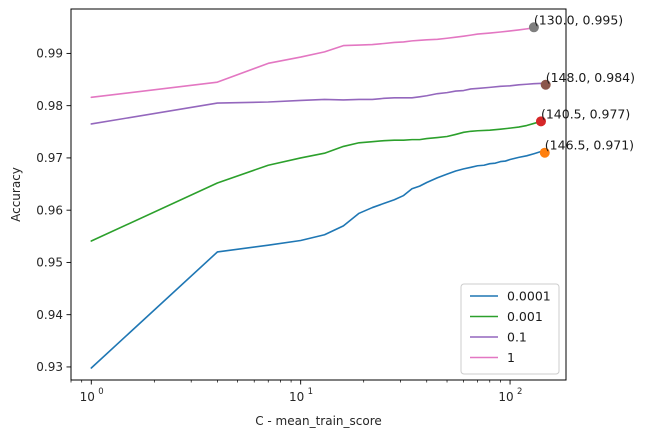 Image resolution: width=652 pixels, height=437 pixels. I want to click on y-axis-label: Accuracy, so click(16, 194).